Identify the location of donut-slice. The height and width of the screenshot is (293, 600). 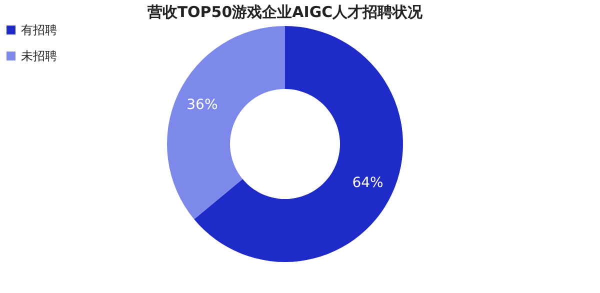
(226, 123).